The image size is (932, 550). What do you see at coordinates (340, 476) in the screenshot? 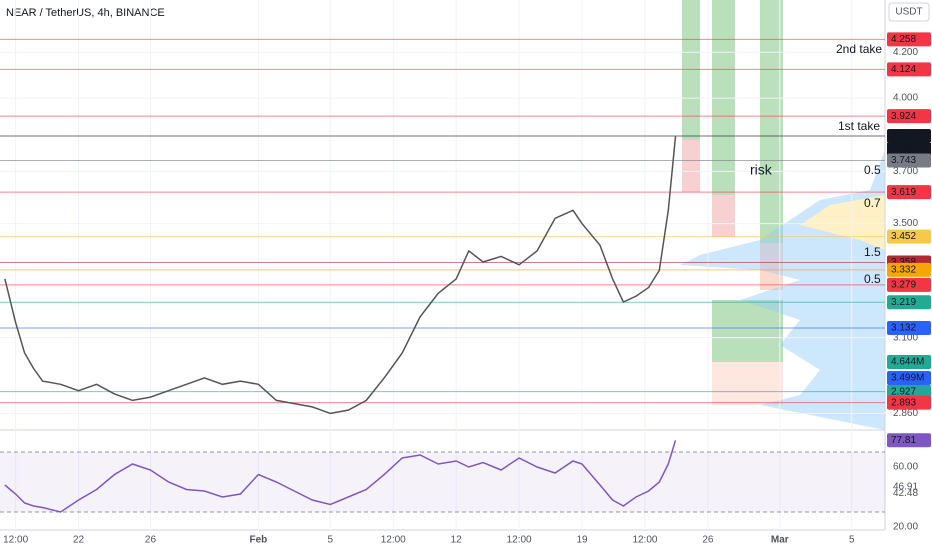
I see `rsi-line` at bounding box center [340, 476].